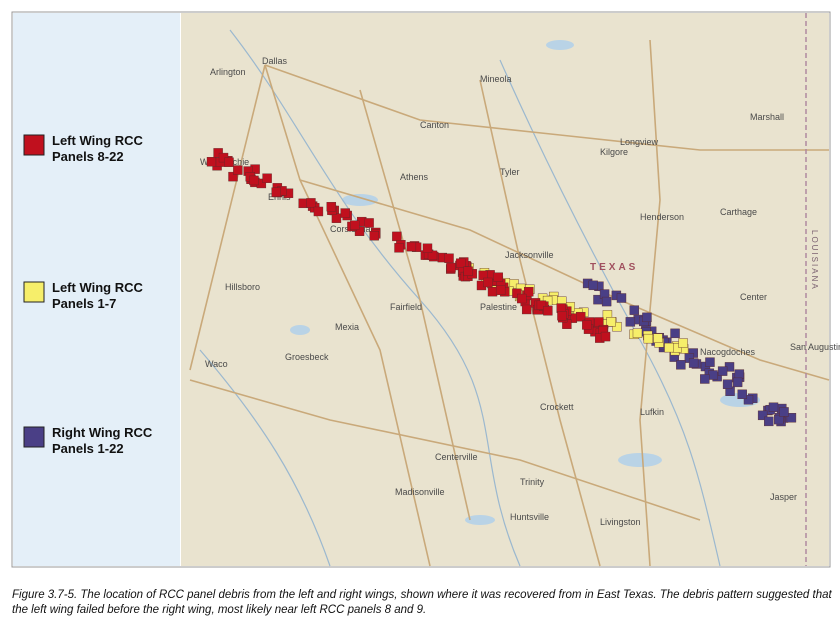  I want to click on map-label: Dallas, so click(275, 61).